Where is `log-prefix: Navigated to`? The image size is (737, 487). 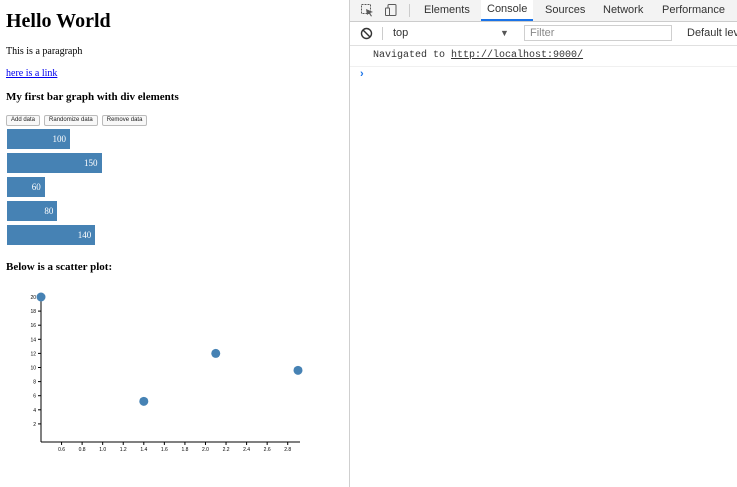
log-prefix: Navigated to is located at coordinates (412, 55).